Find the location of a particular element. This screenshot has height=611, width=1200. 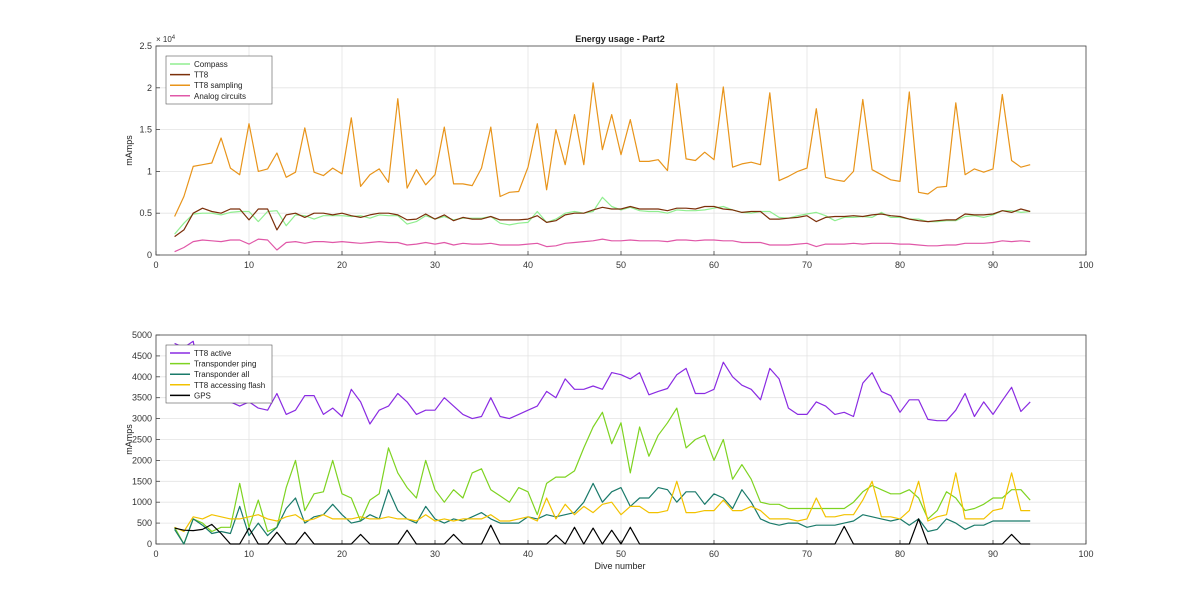

y-tick-label: 500 is located at coordinates (144, 523).